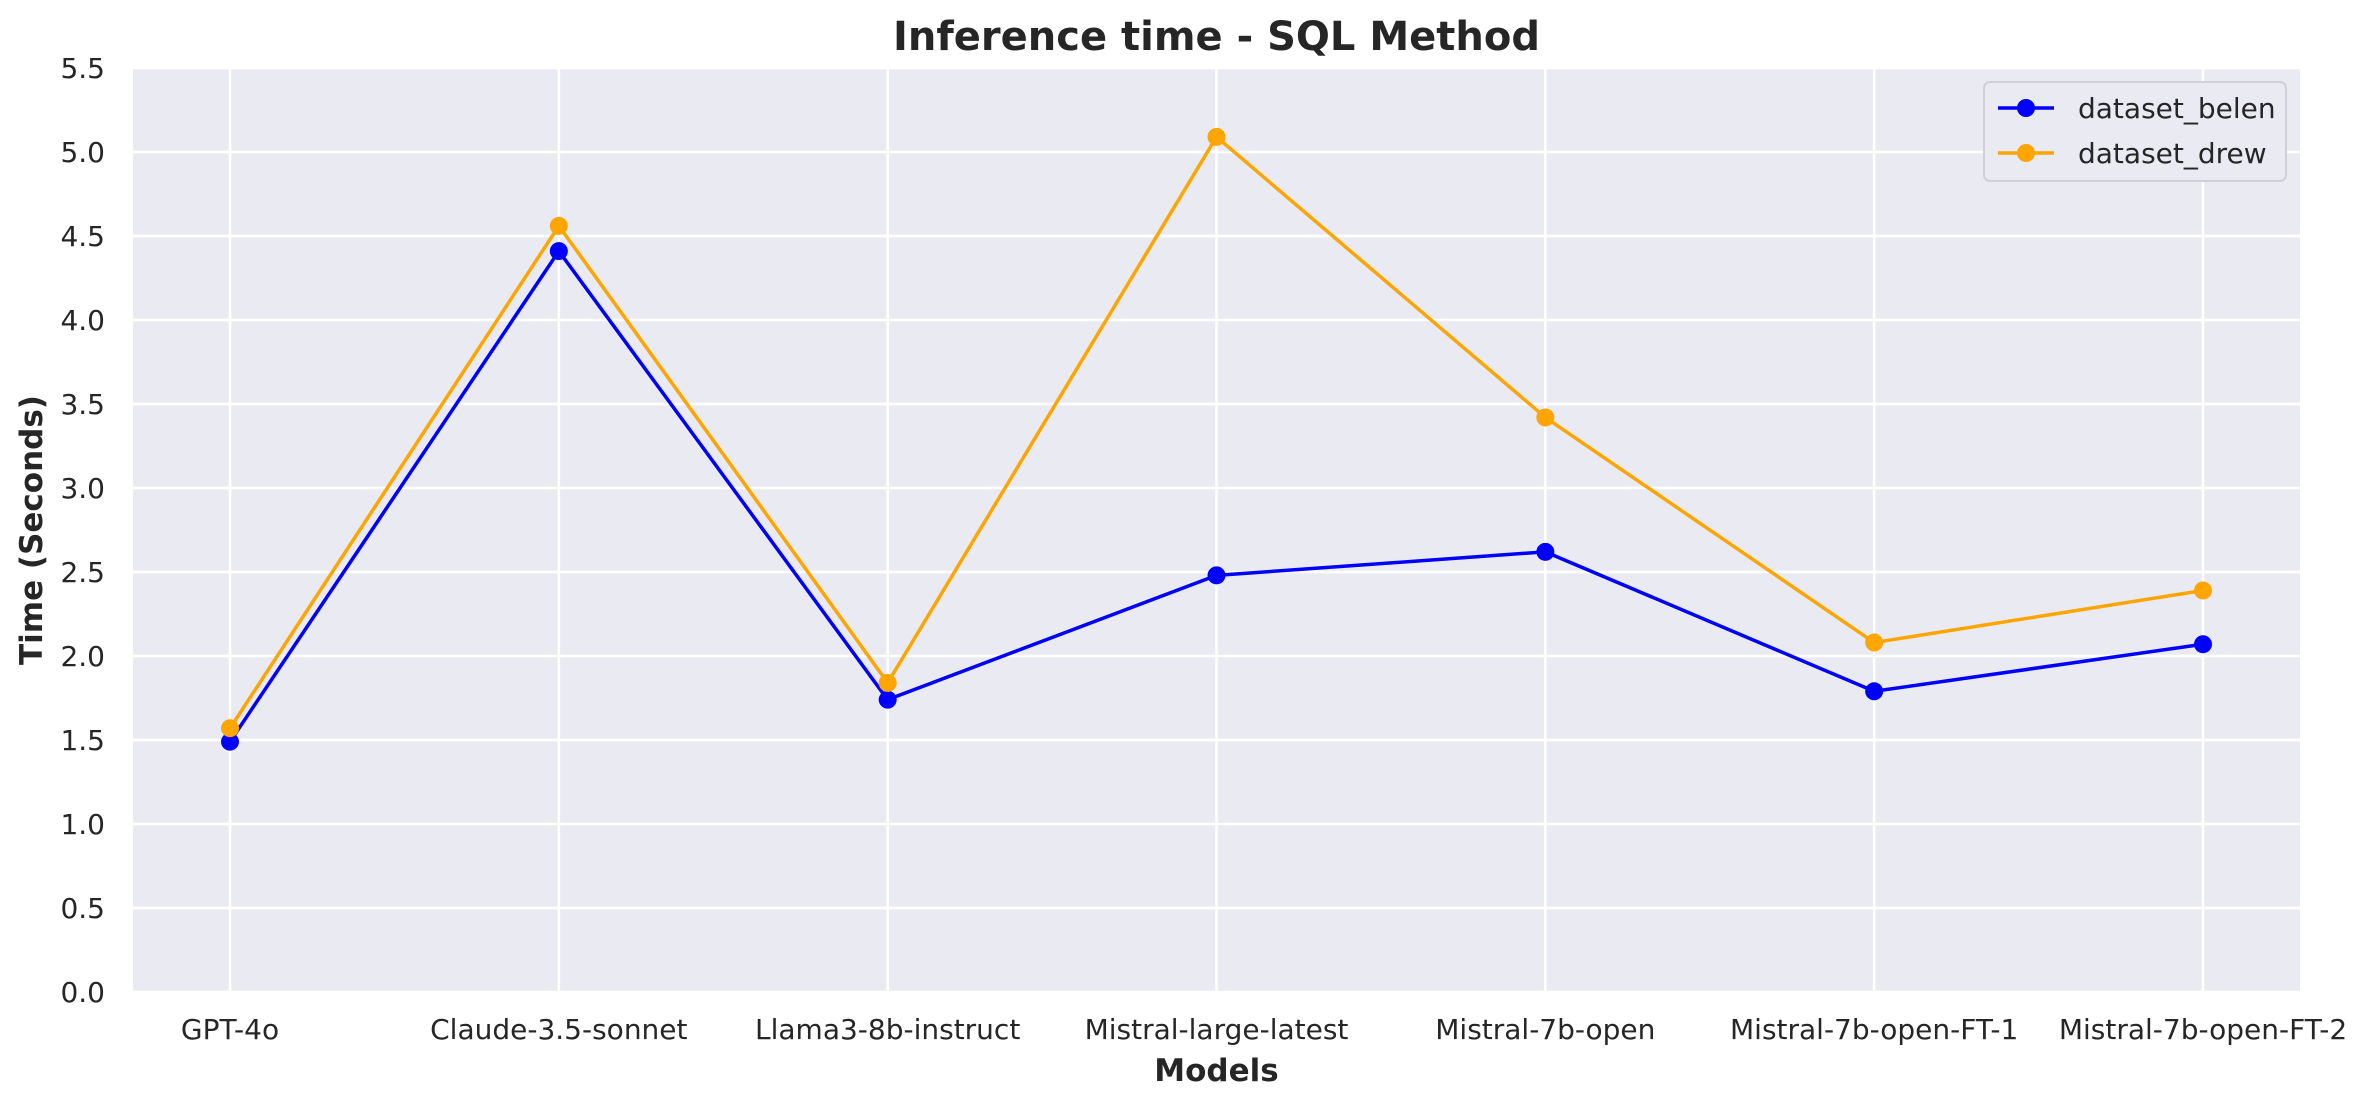 The width and height of the screenshot is (2365, 1113). Describe the element at coordinates (82, 740) in the screenshot. I see `y-tick-label: 1.5` at that location.